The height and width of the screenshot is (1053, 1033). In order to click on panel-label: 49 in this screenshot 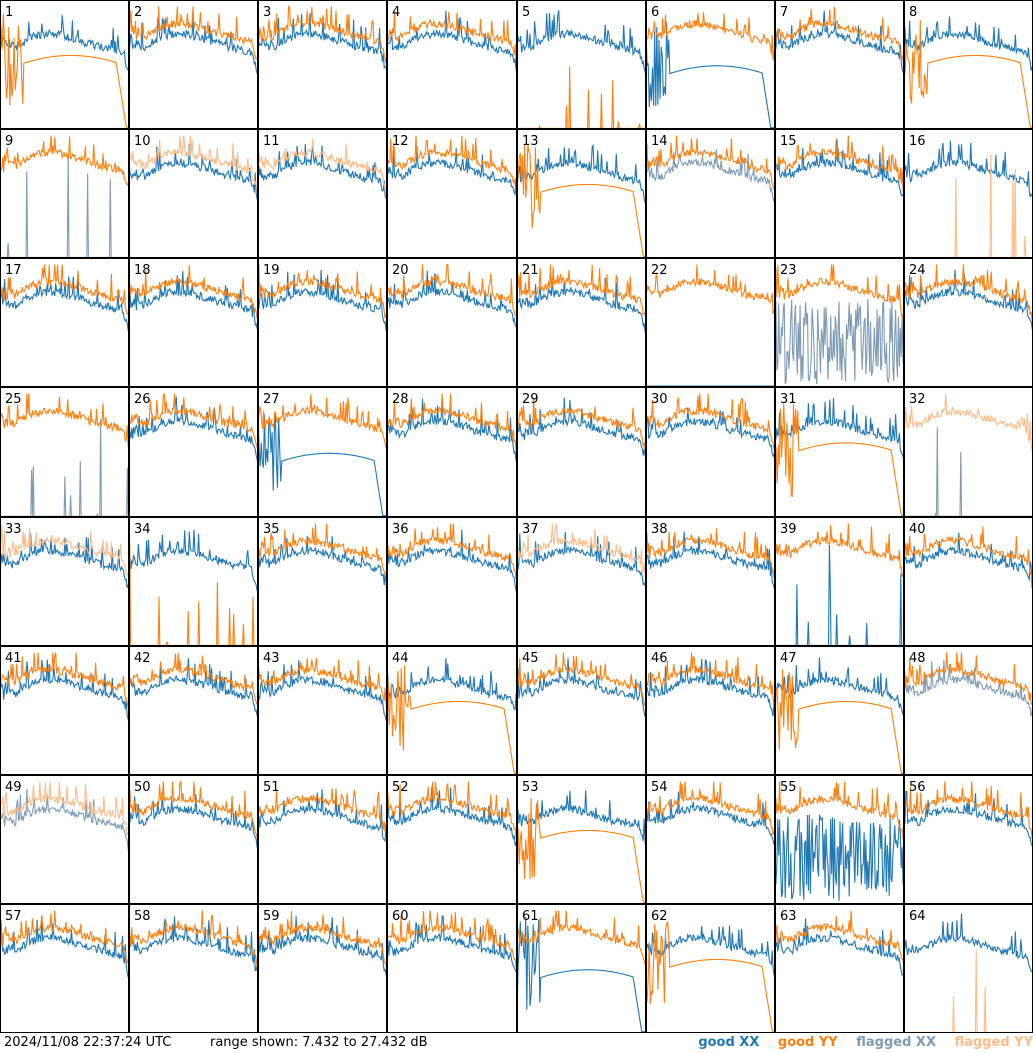, I will do `click(13, 787)`.